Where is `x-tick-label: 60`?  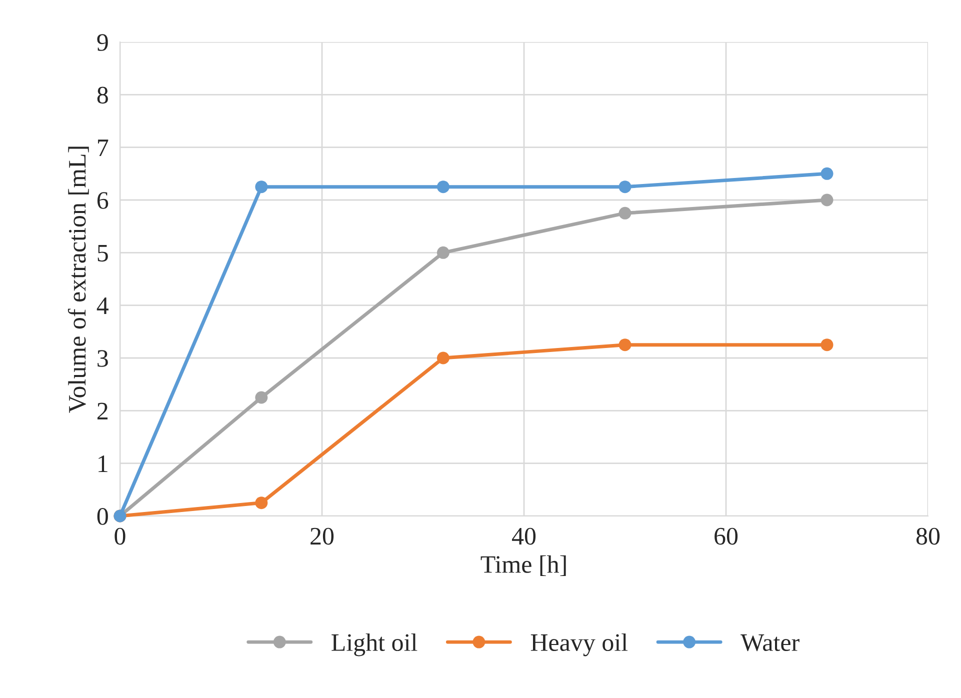 x-tick-label: 60 is located at coordinates (726, 536).